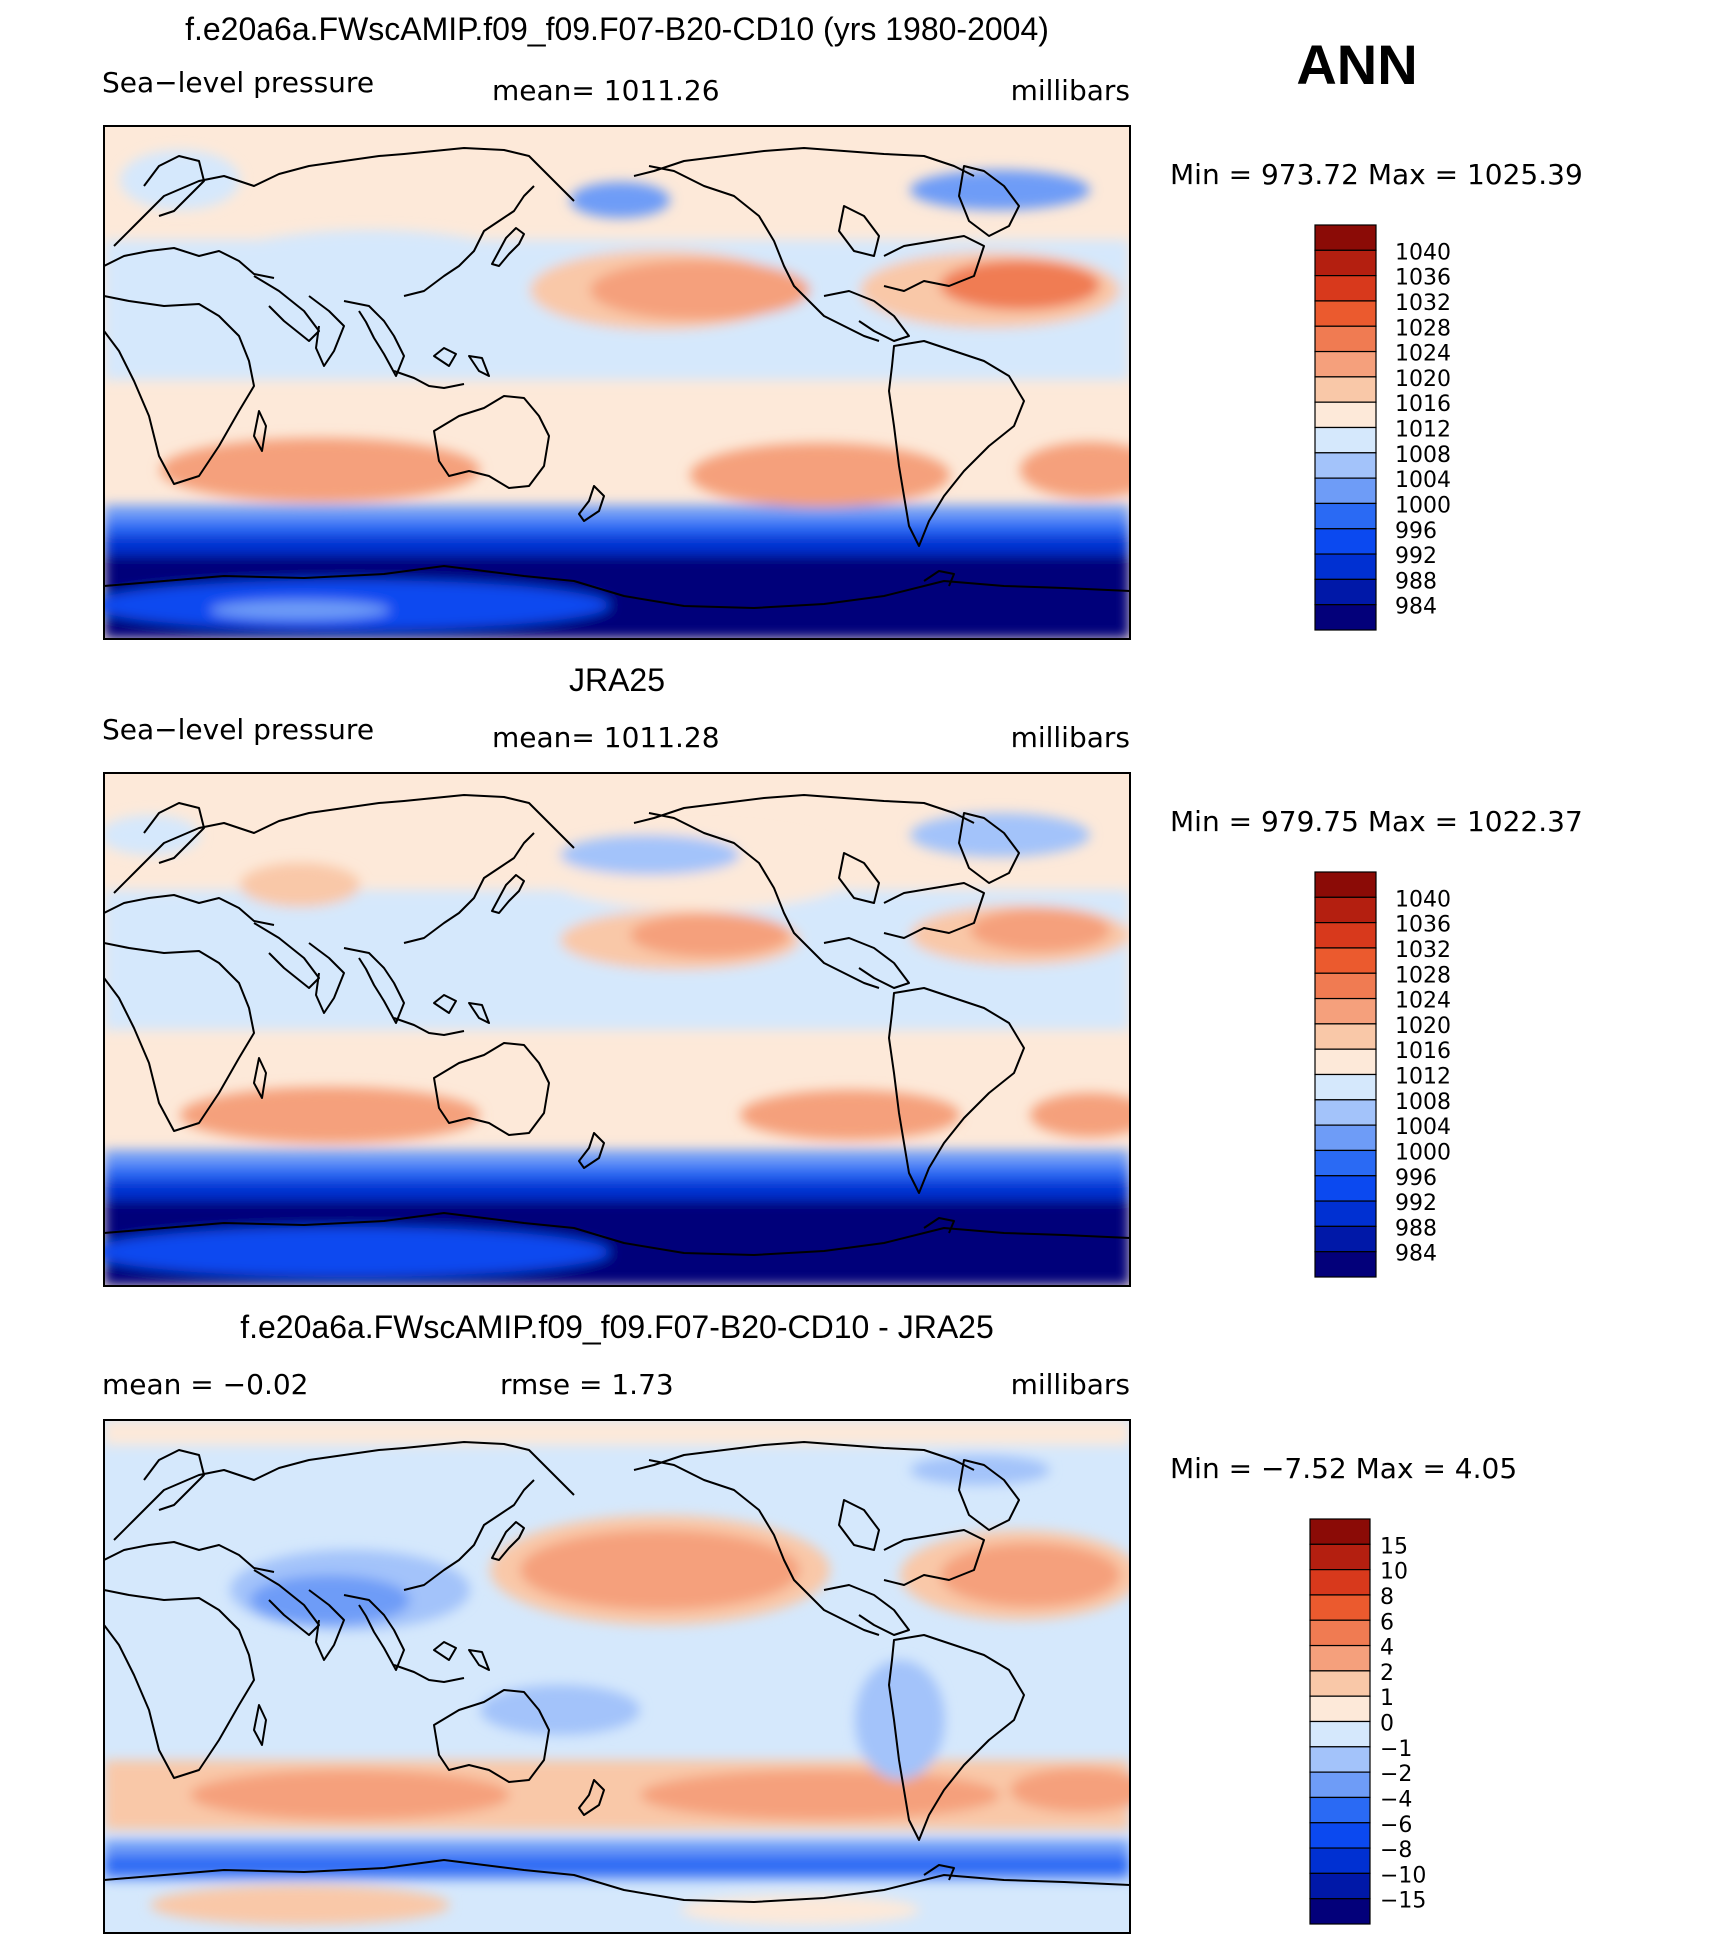  I want to click on min-max-label: Min = 979.75 Max = 1022.37, so click(1376, 821).